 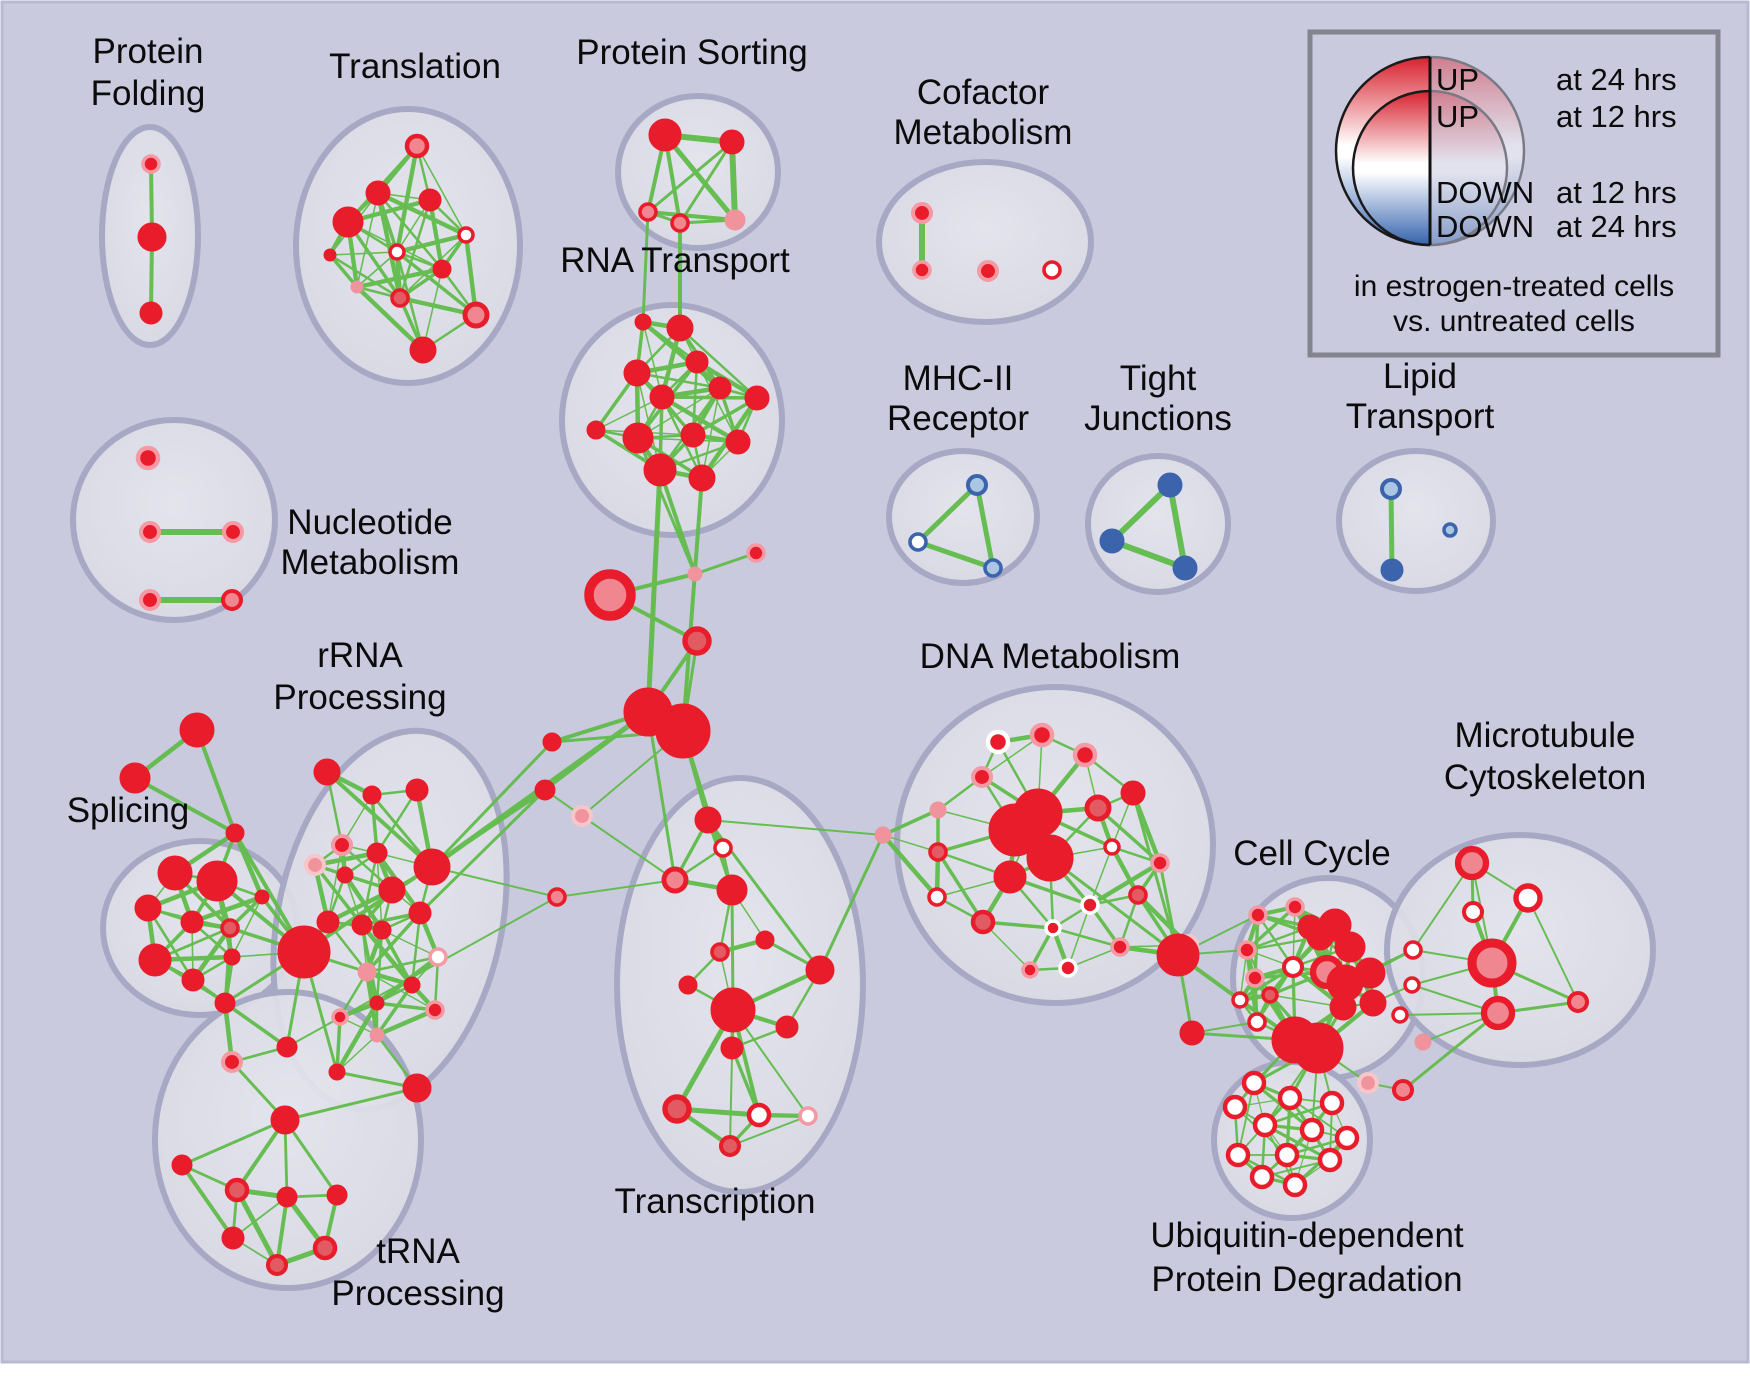 What do you see at coordinates (1416, 521) in the screenshot?
I see `cluster-ellipse-lipid-transport` at bounding box center [1416, 521].